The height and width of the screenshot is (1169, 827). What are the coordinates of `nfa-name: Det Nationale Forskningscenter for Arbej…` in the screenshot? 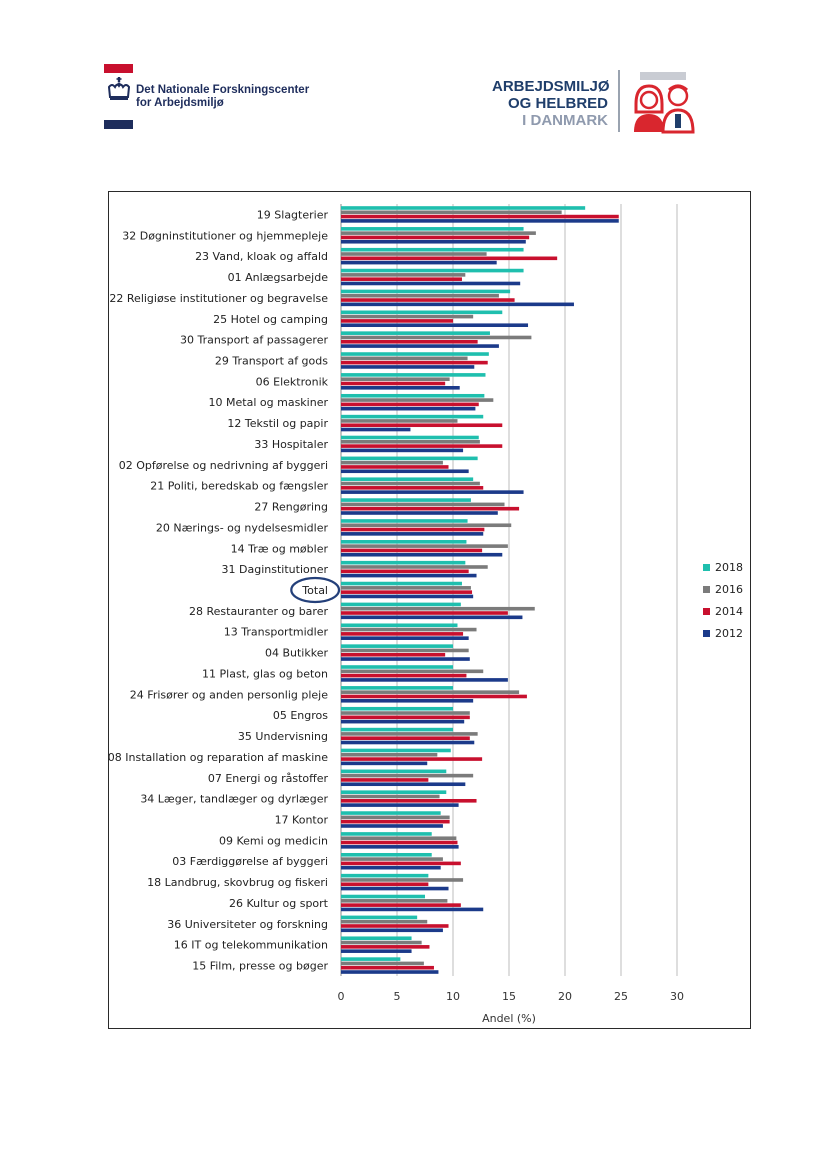 It's located at (222, 97).